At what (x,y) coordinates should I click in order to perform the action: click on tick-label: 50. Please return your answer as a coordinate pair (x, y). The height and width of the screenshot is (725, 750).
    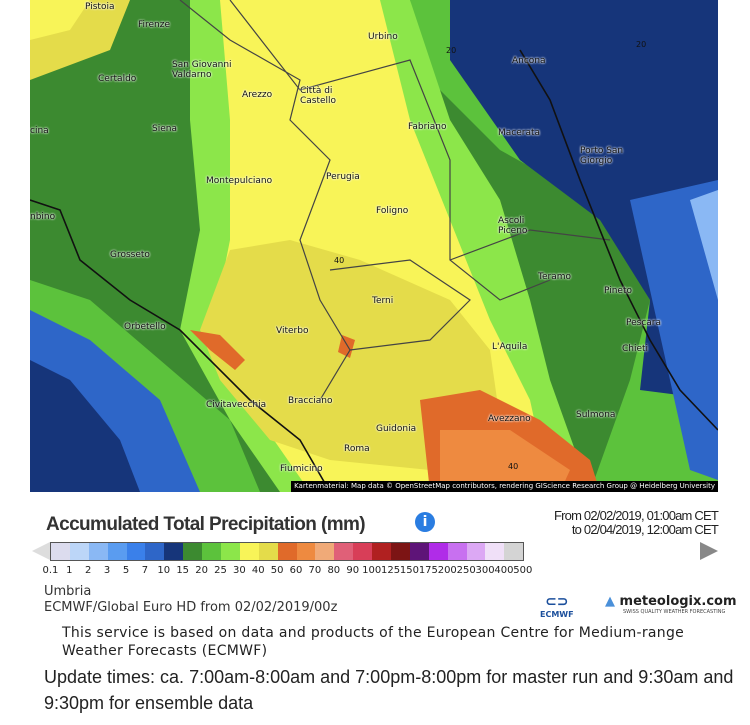
    Looking at the image, I should click on (277, 570).